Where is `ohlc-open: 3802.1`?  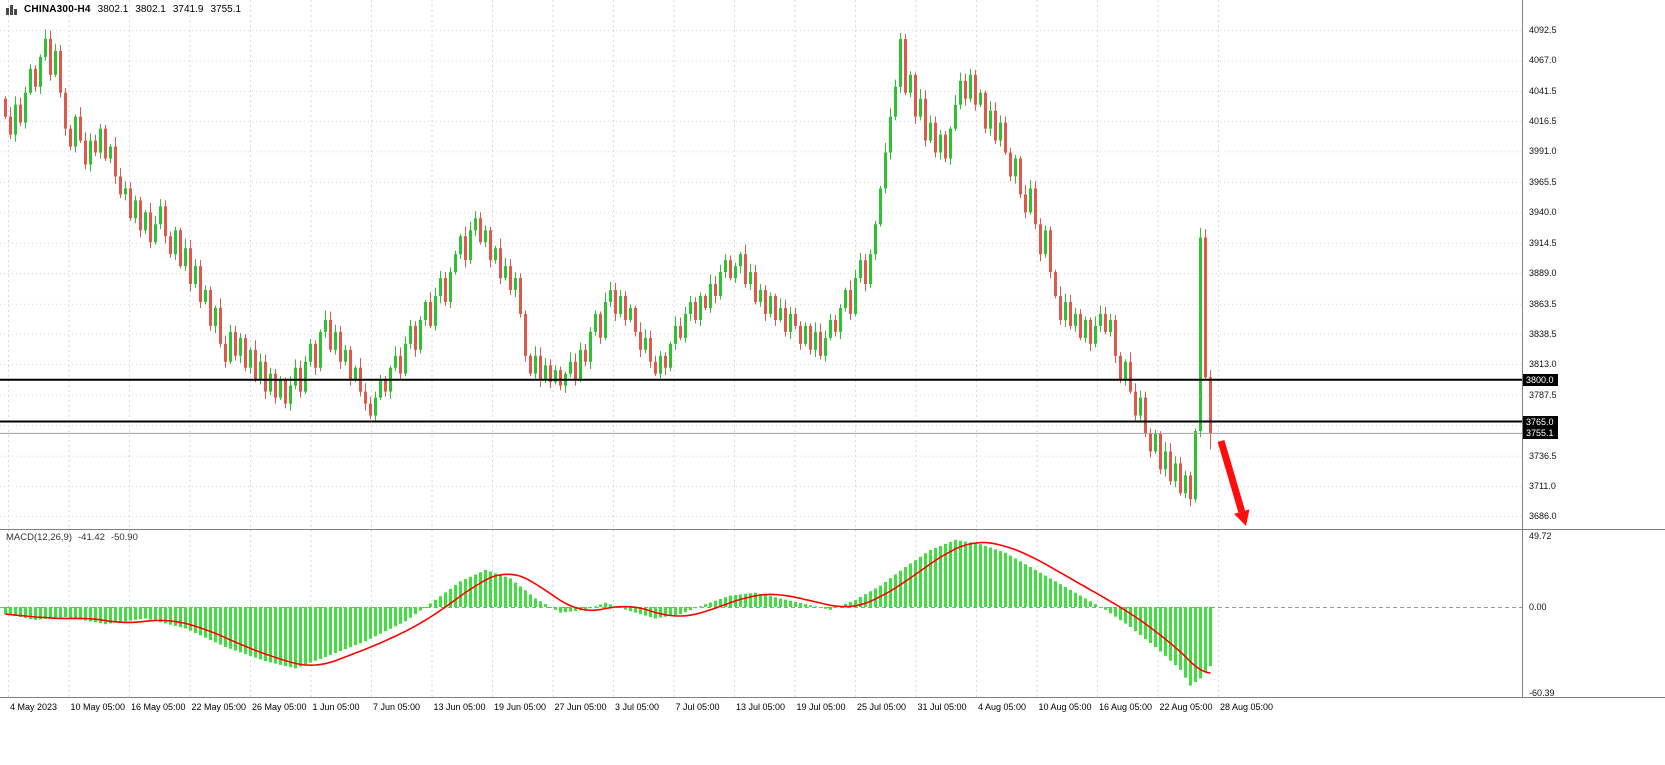 ohlc-open: 3802.1 is located at coordinates (113, 9).